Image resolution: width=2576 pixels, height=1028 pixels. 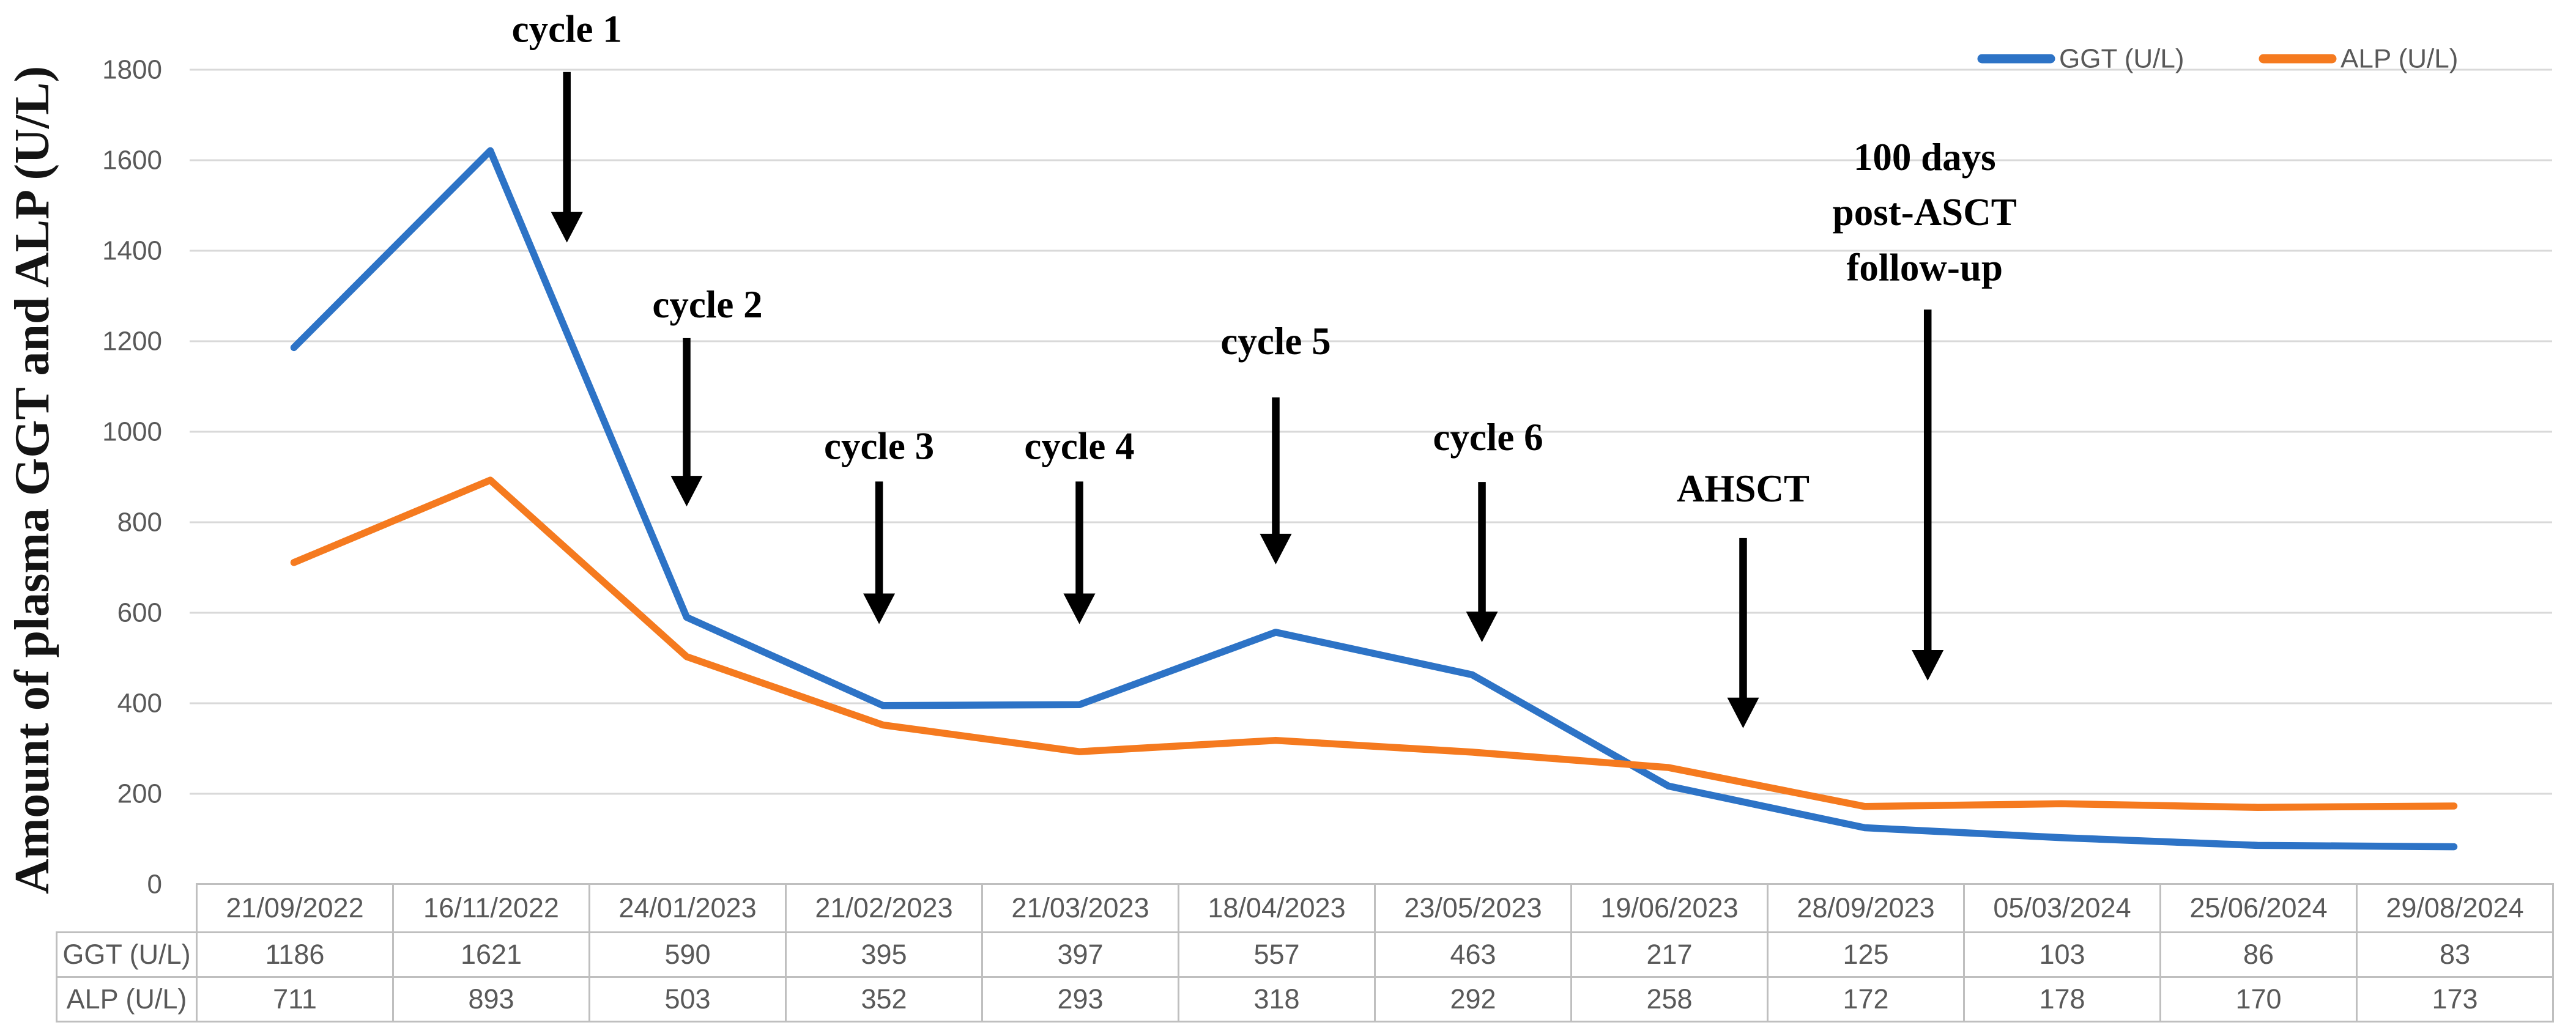 I want to click on y-axis-tick-label: 0, so click(x=154, y=885).